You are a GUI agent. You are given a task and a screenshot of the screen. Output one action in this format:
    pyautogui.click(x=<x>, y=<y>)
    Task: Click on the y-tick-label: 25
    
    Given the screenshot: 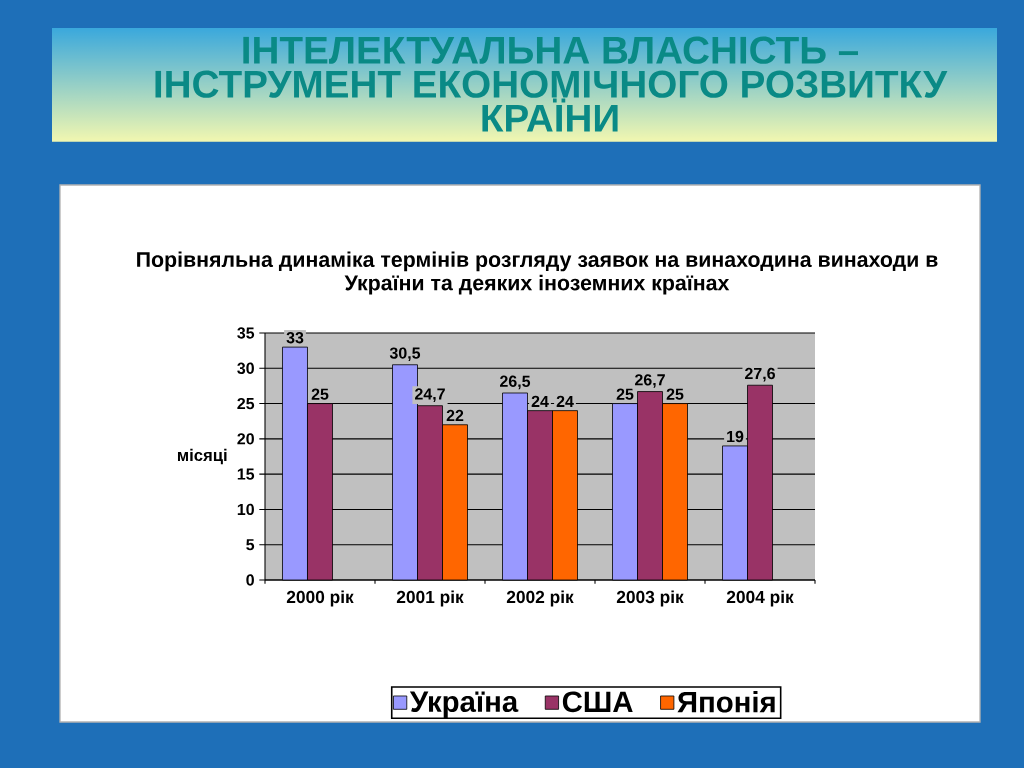 What is the action you would take?
    pyautogui.click(x=246, y=403)
    